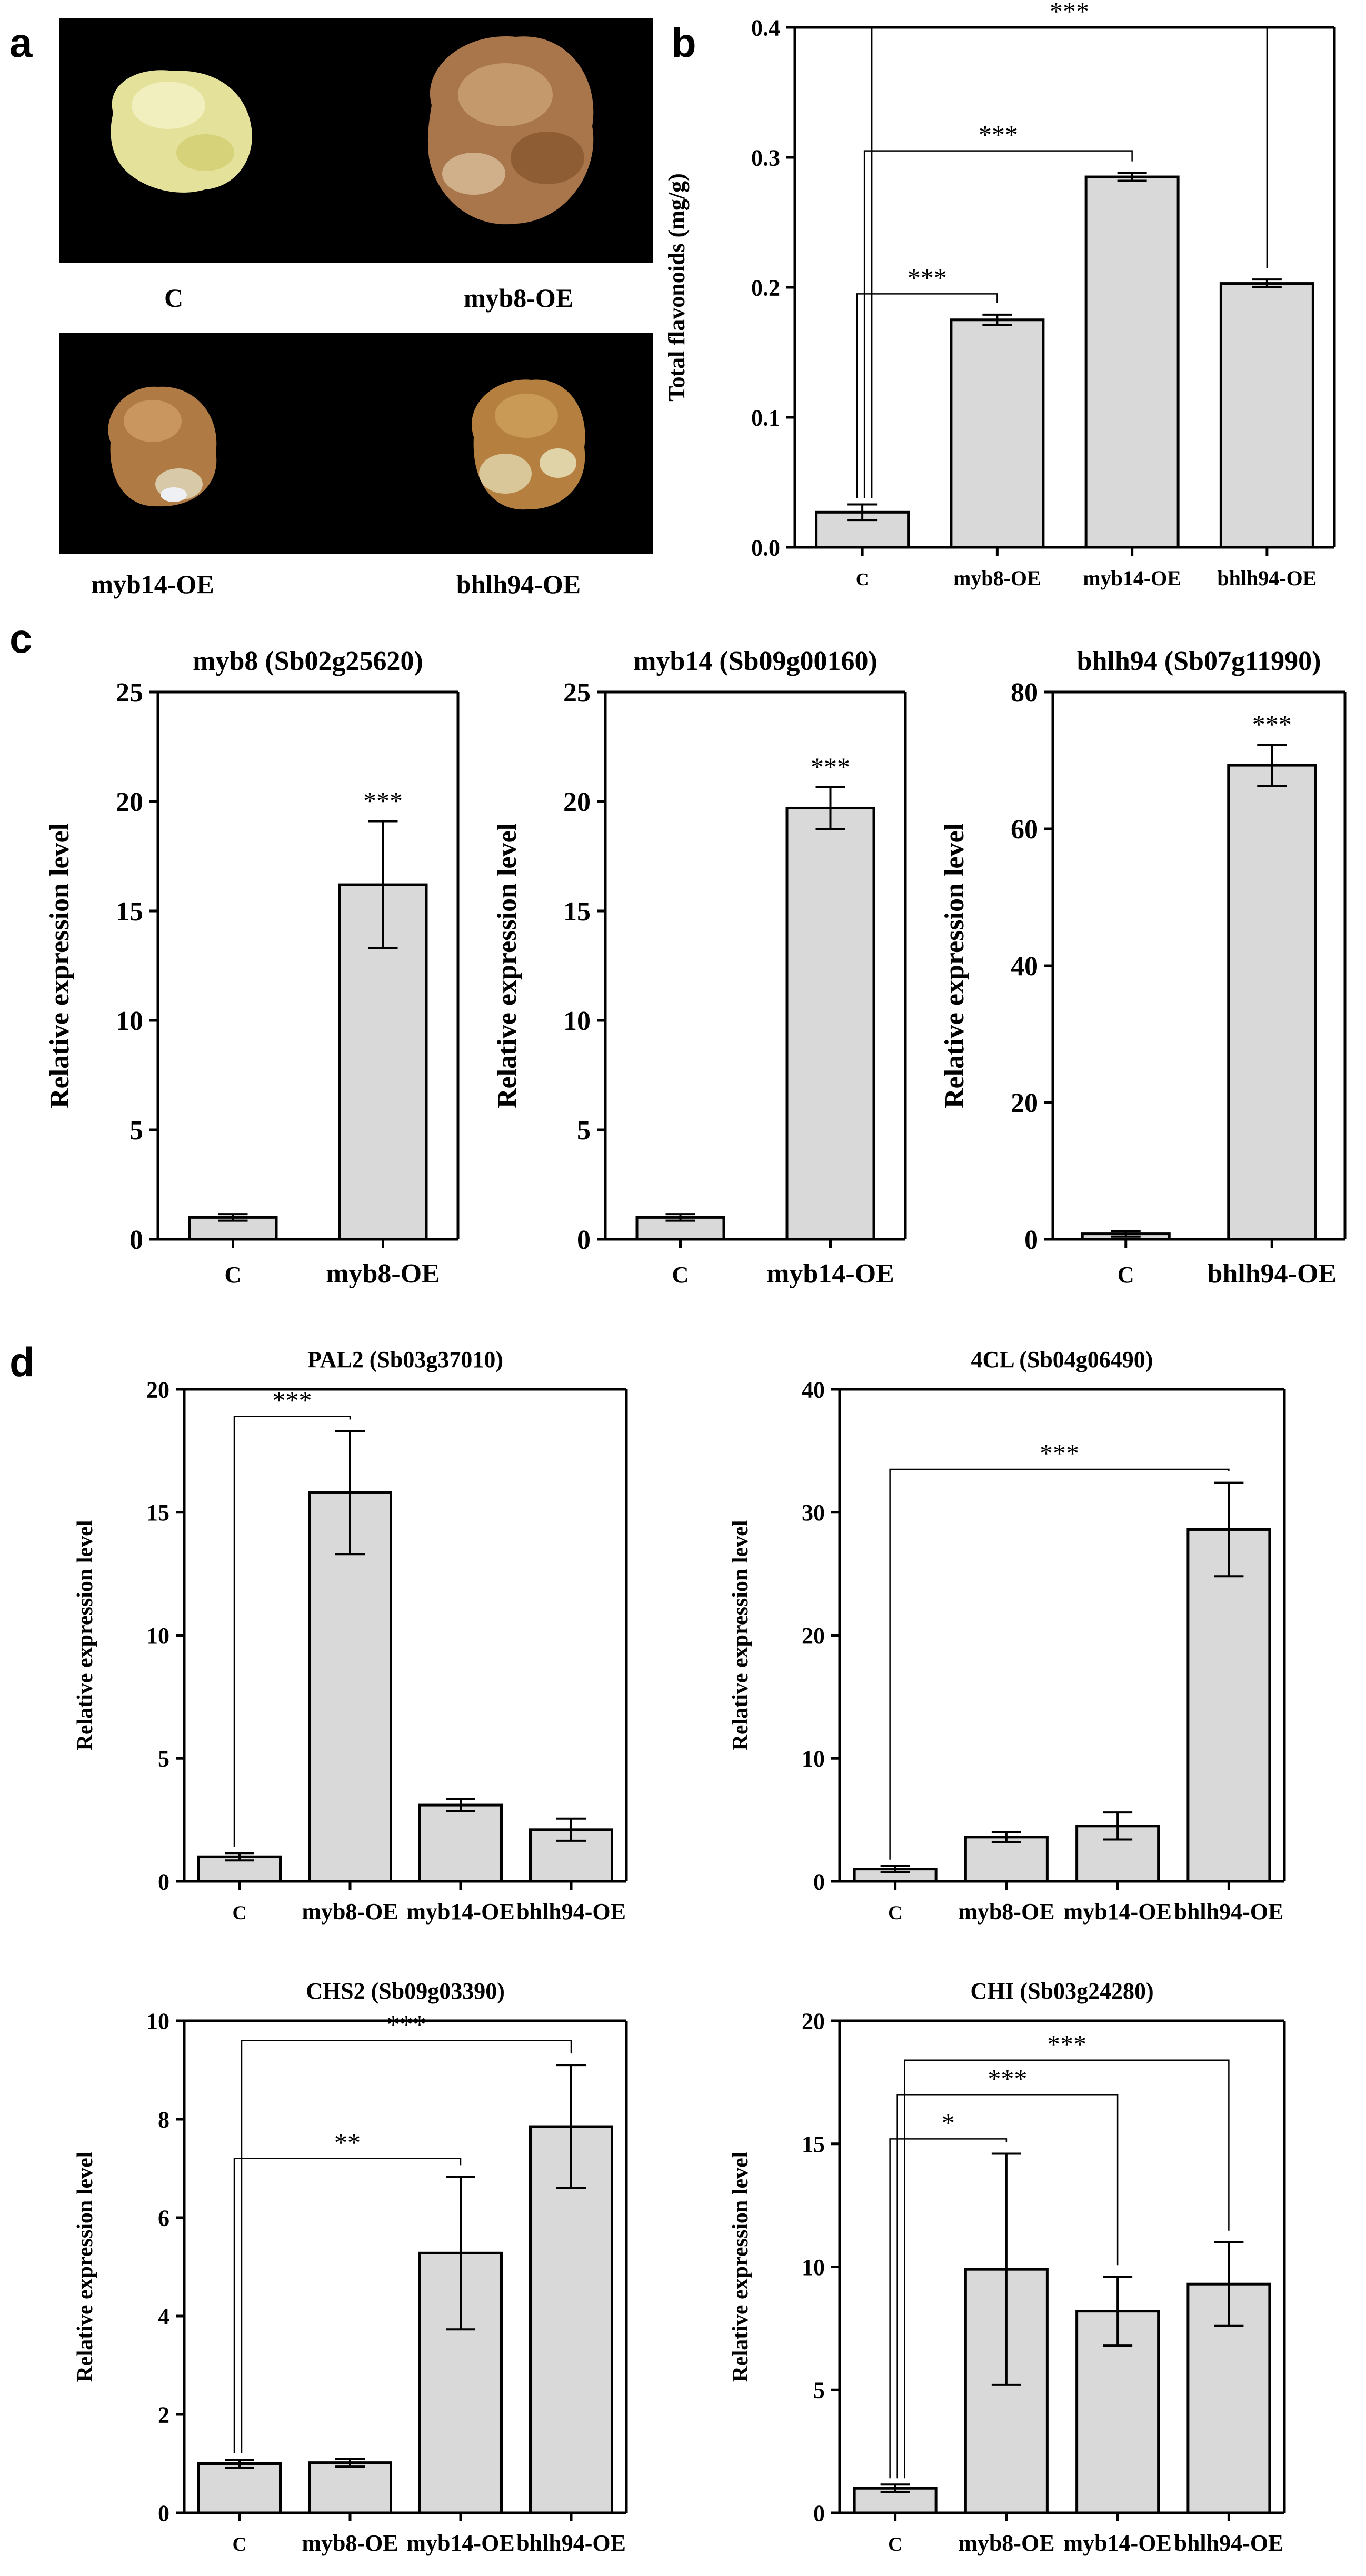  Describe the element at coordinates (677, 287) in the screenshot. I see `y-axis-label: Total flavonoids (mg/g)` at that location.